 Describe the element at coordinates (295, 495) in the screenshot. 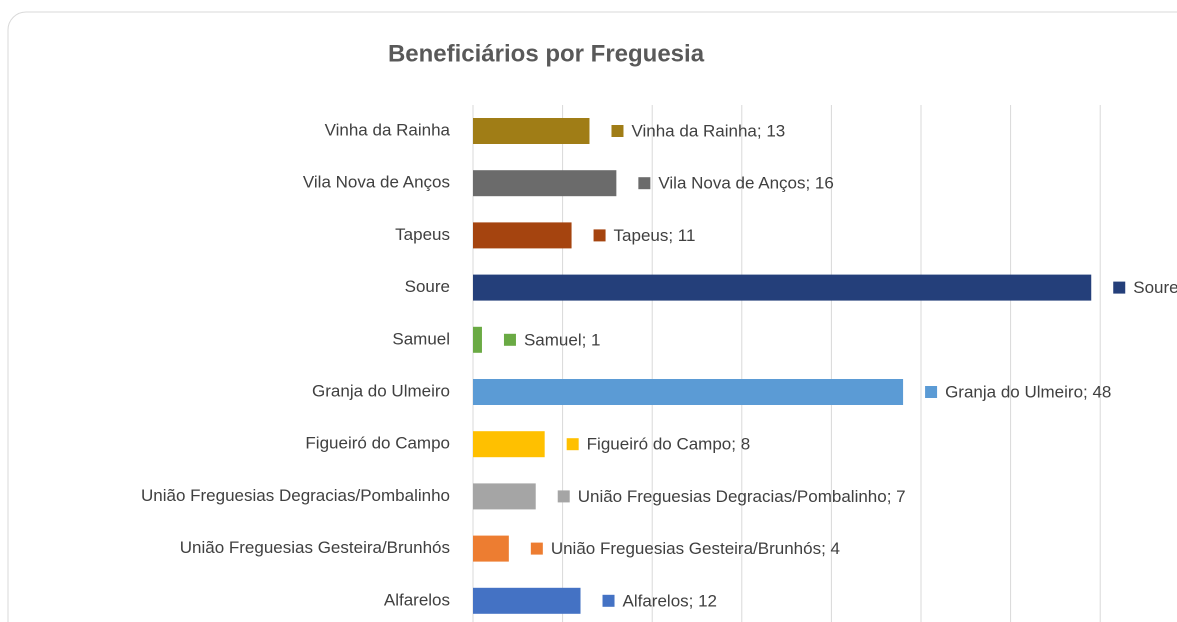

I see `y-tick-label: União Freguesias Degracias/Pombalinho` at that location.